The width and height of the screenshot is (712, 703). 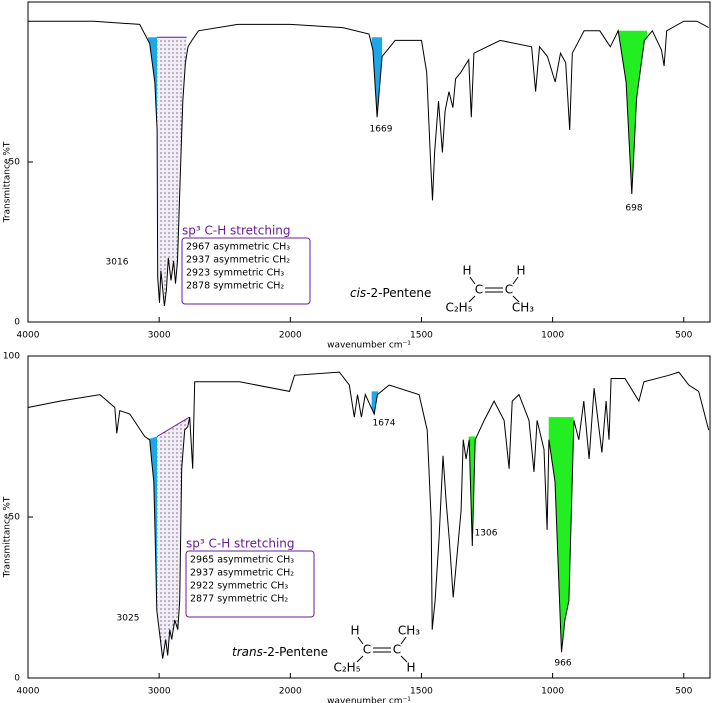 What do you see at coordinates (11, 357) in the screenshot?
I see `y-tick-label: 100` at bounding box center [11, 357].